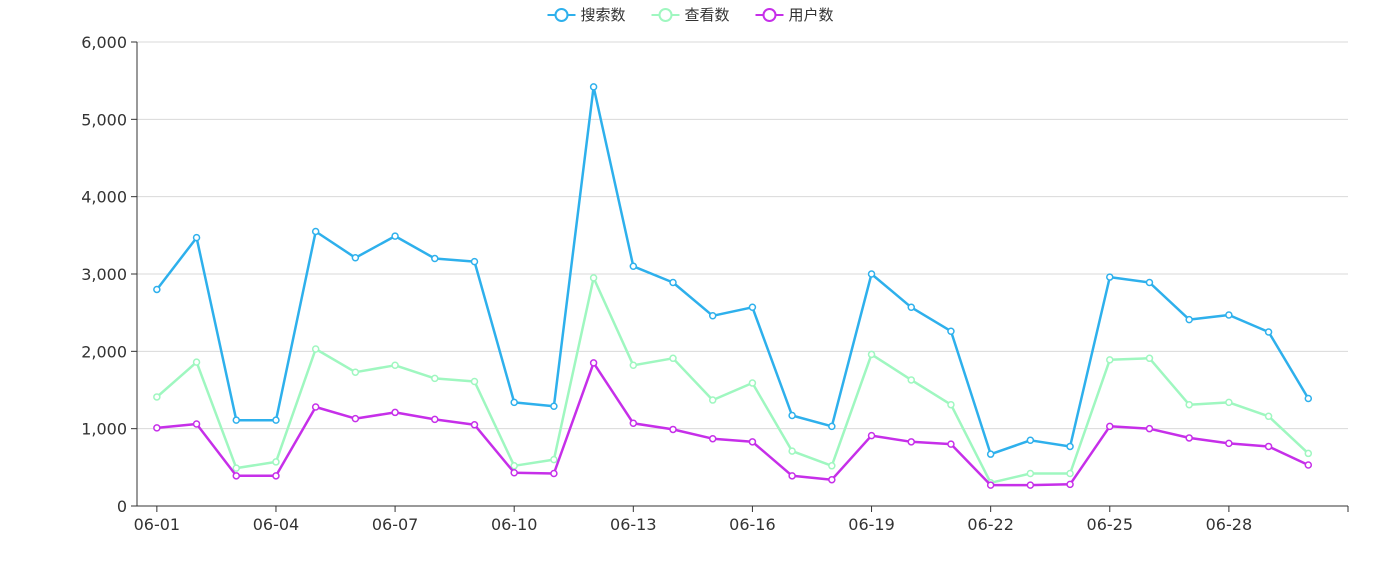  I want to click on legend: 搜索数 查看数 用户数, so click(690, 15).